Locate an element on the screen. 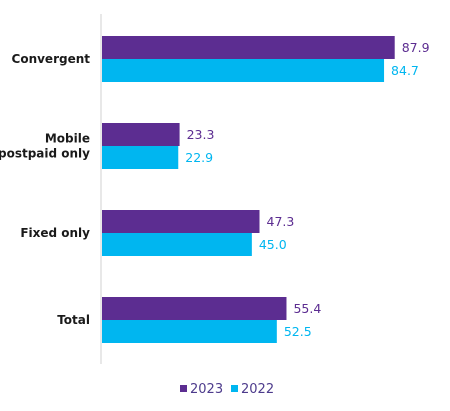 The height and width of the screenshot is (411, 450). category-label-line: Convergent is located at coordinates (51, 59).